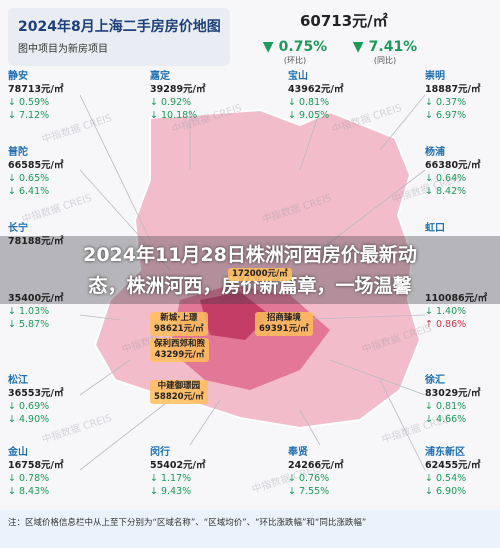 The image size is (500, 548). What do you see at coordinates (179, 329) in the screenshot?
I see `project-price: 98621元/㎡` at bounding box center [179, 329].